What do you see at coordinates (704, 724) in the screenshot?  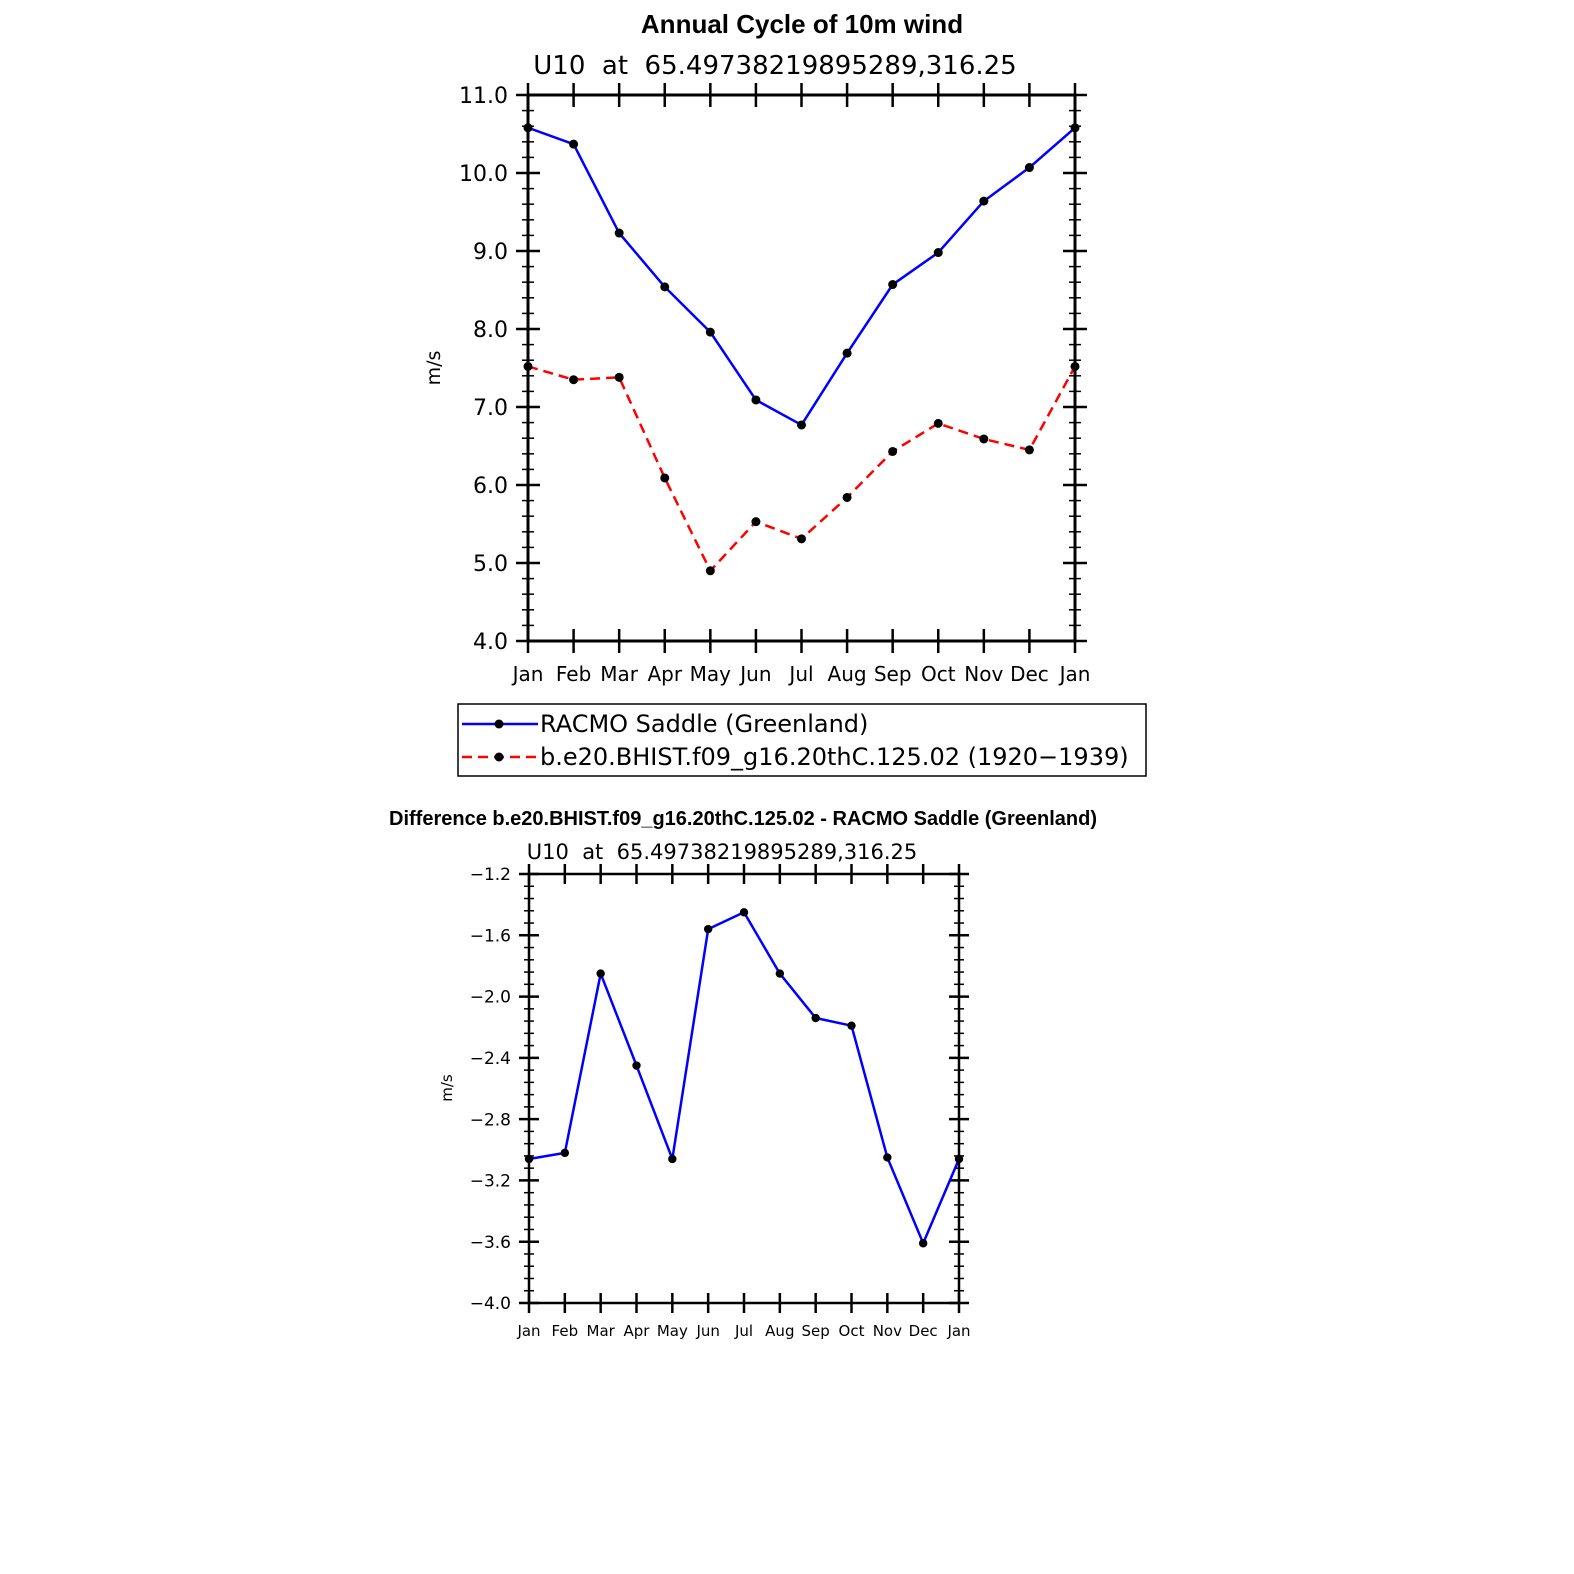 I see `legend-label: RACMO Saddle (Greenland)` at bounding box center [704, 724].